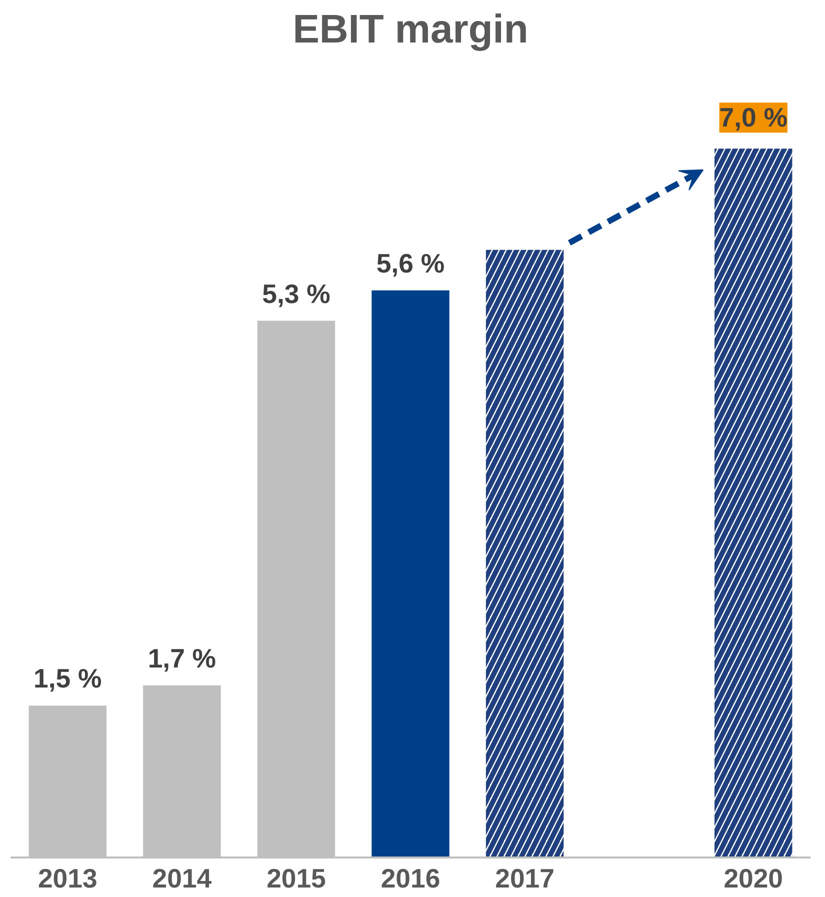 The image size is (825, 897). What do you see at coordinates (296, 293) in the screenshot?
I see `data-label: 5,3 %` at bounding box center [296, 293].